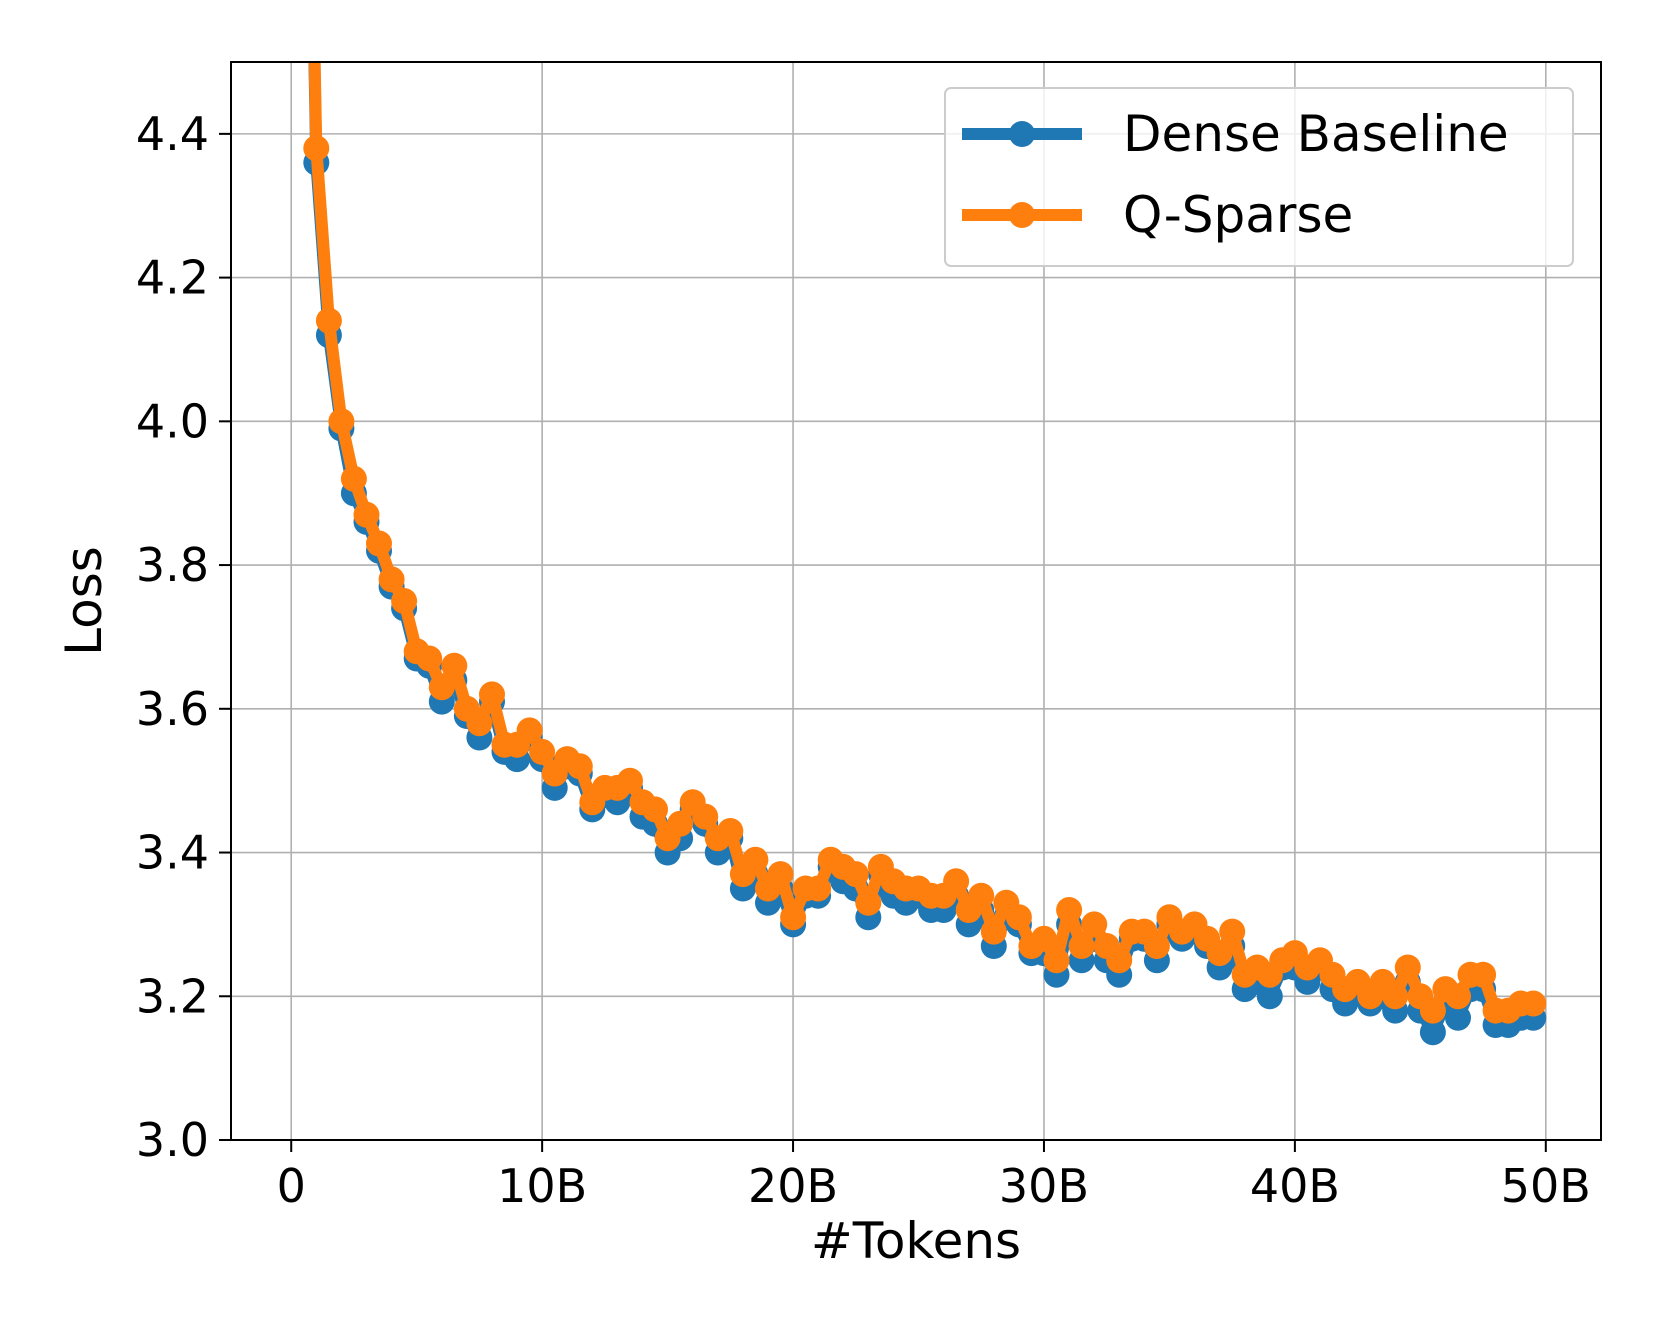  I want to click on legend-box, so click(1259, 177).